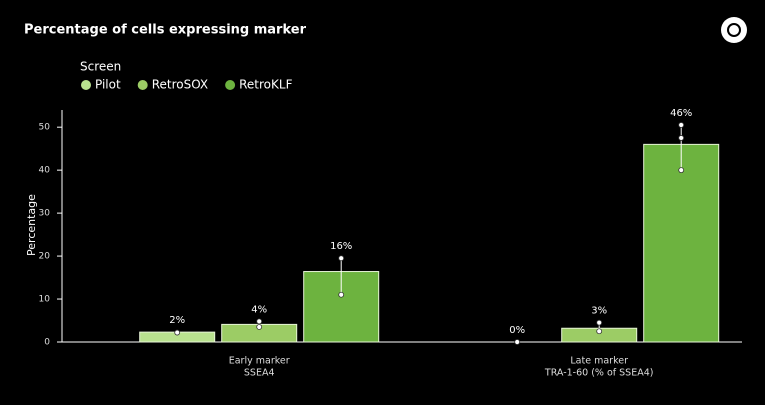 This screenshot has height=405, width=765. I want to click on y-tick-label: 0, so click(47, 343).